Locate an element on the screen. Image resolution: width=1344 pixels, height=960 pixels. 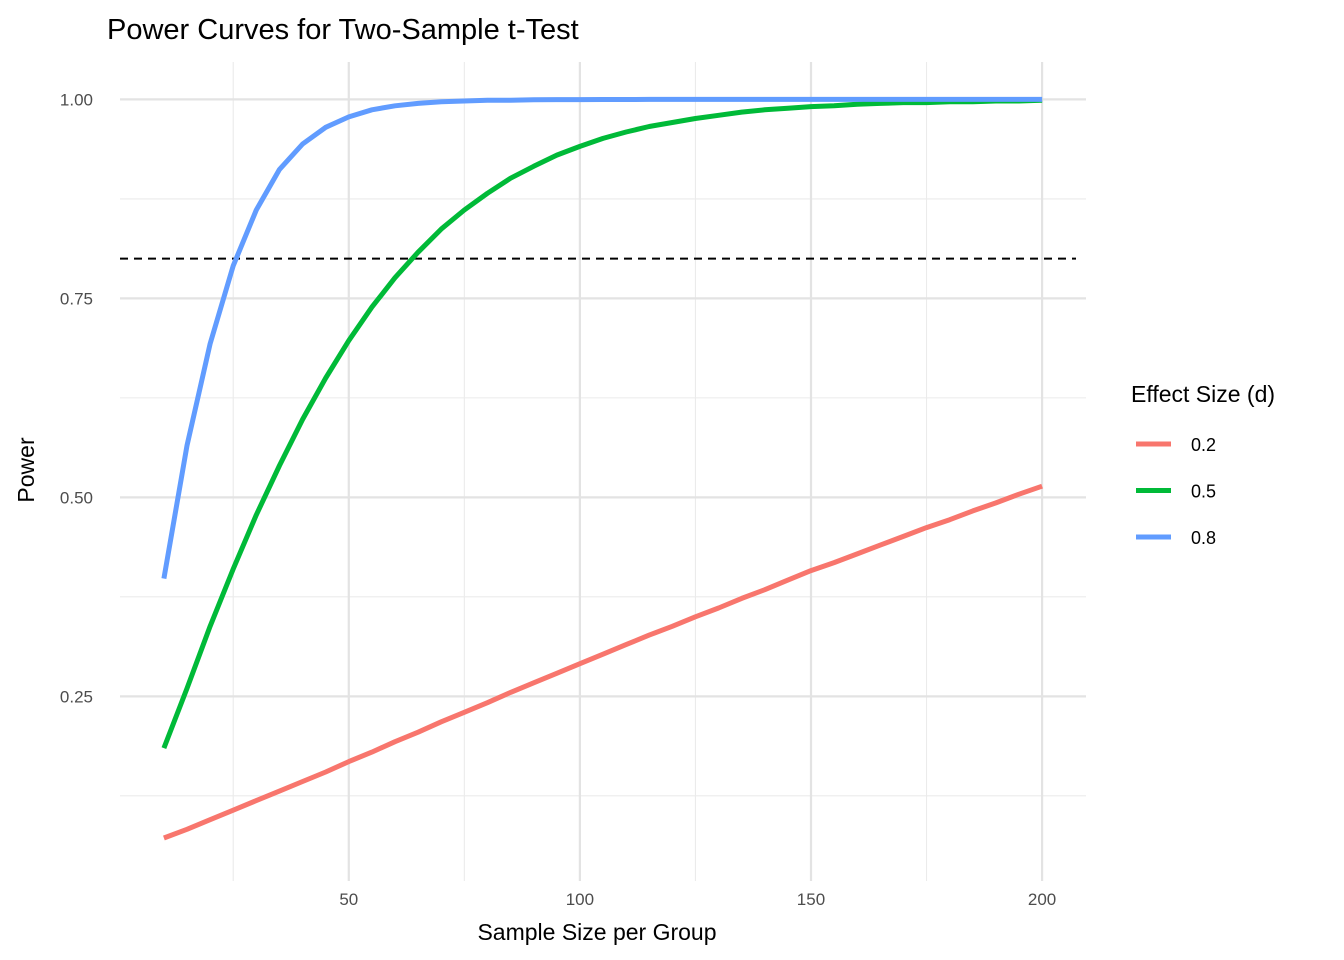
x-axis-label: Sample Size per Group is located at coordinates (596, 932).